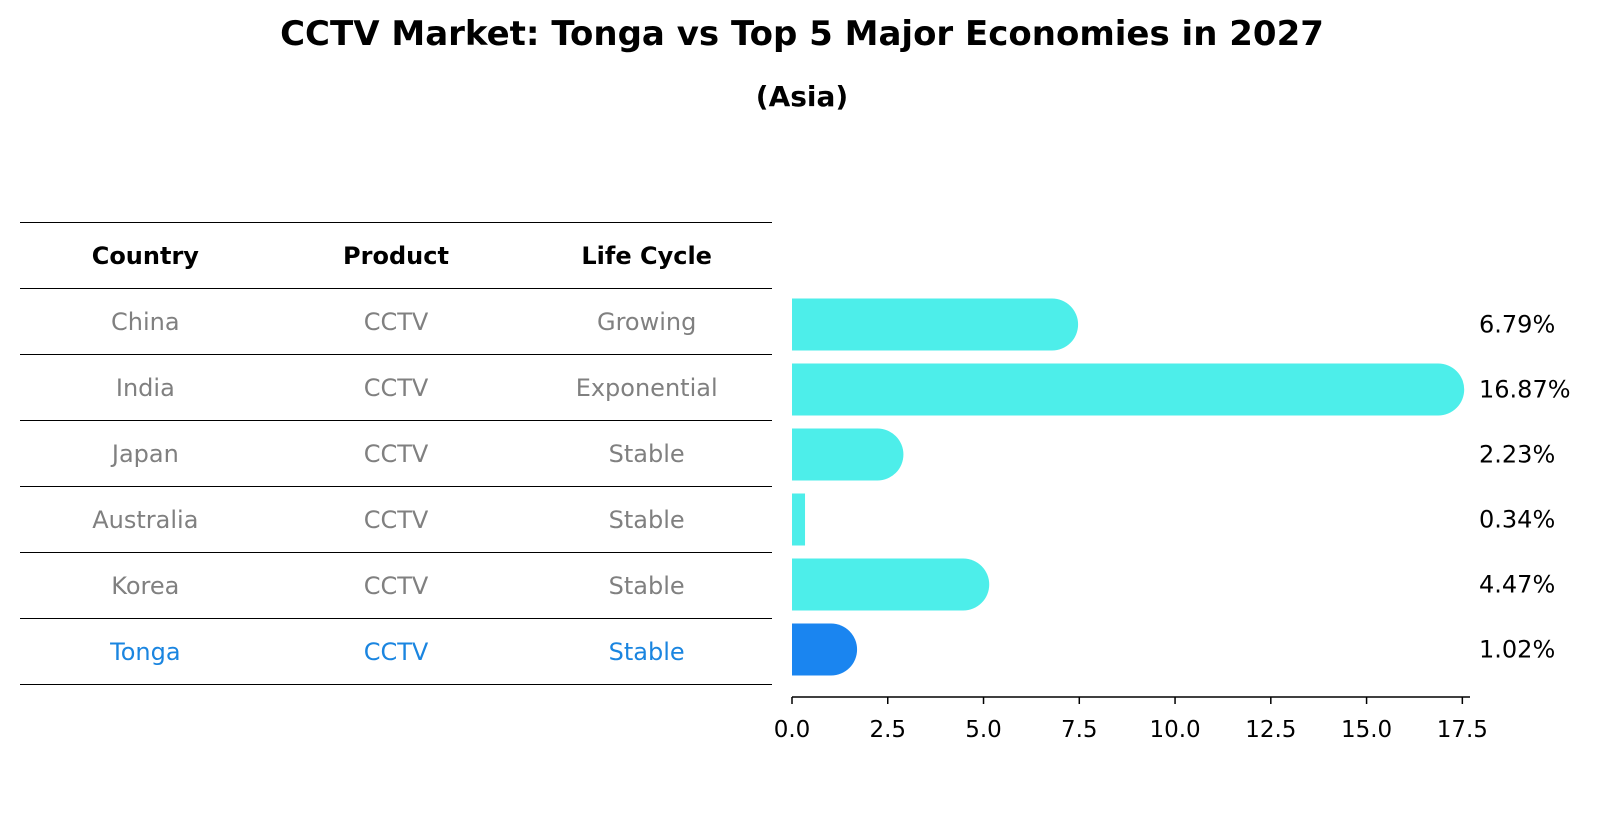 The width and height of the screenshot is (1604, 823). I want to click on table-row: India CCTV Exponential, so click(396, 387).